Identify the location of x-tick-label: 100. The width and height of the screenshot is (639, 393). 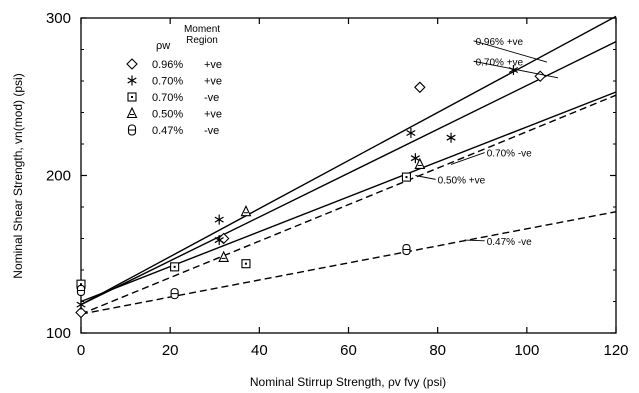
(526, 350).